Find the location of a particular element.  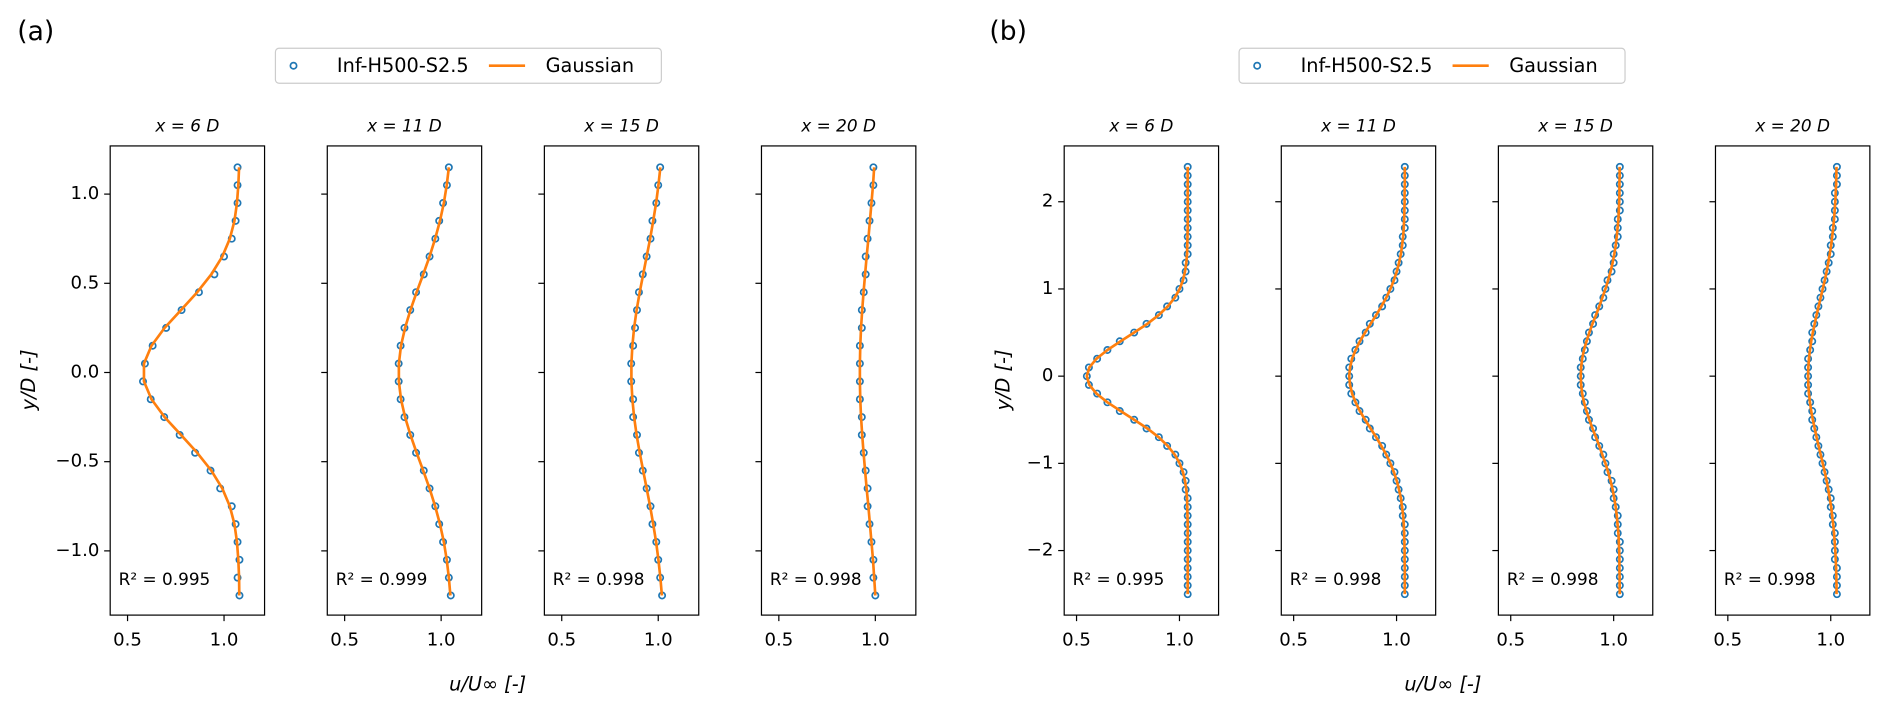

y-tick-label: −0.5 is located at coordinates (77, 461).